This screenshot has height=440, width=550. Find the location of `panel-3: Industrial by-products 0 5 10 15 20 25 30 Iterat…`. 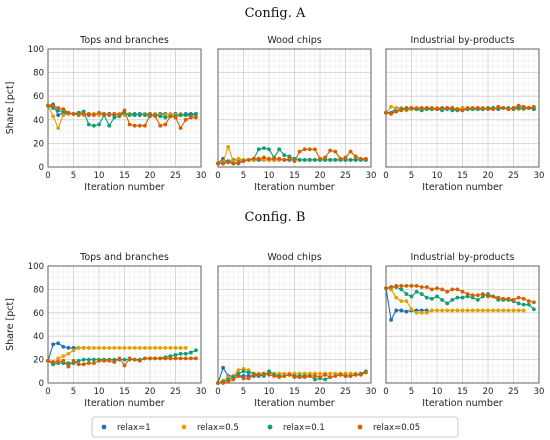

panel-3: Industrial by-products 0 5 10 15 20 25 30 Iterat… is located at coordinates (463, 114).